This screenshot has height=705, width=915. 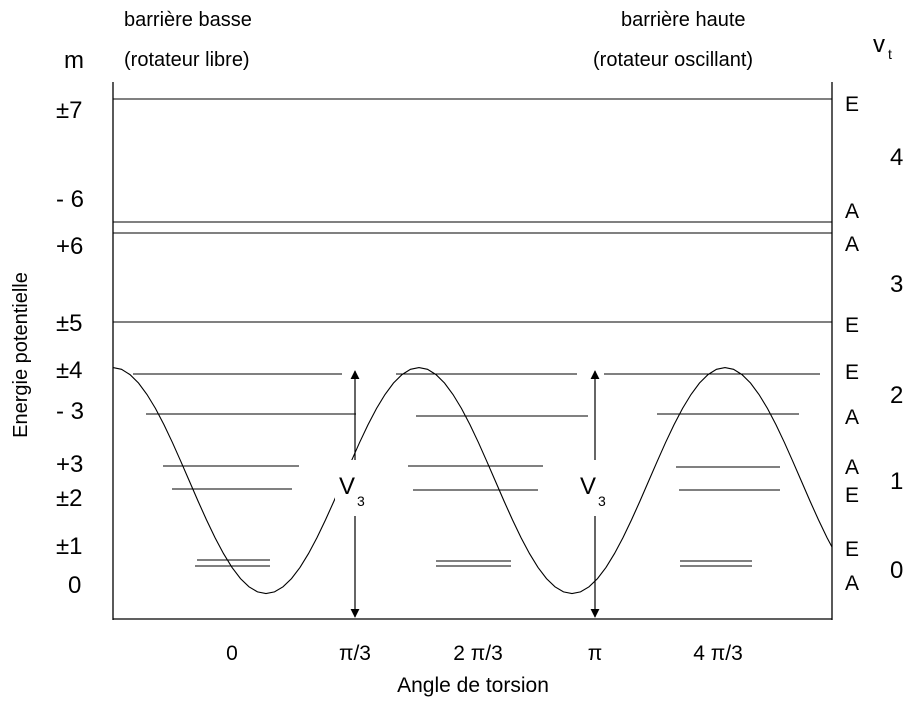 What do you see at coordinates (74, 585) in the screenshot?
I see `m-label: 0` at bounding box center [74, 585].